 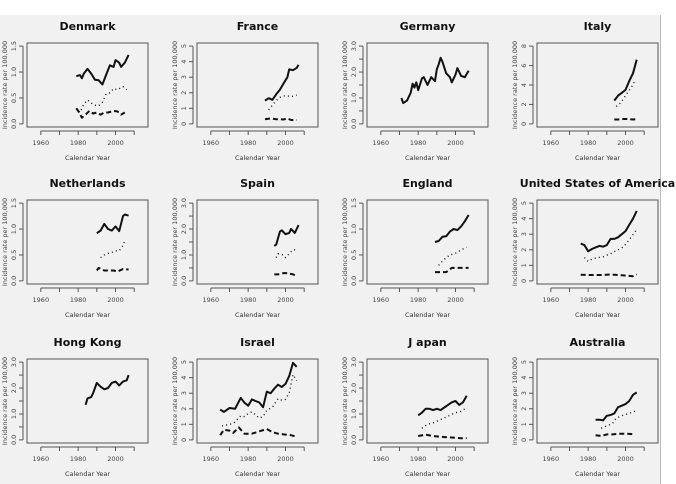 I want to click on panel-title: United States of America, so click(x=597, y=183).